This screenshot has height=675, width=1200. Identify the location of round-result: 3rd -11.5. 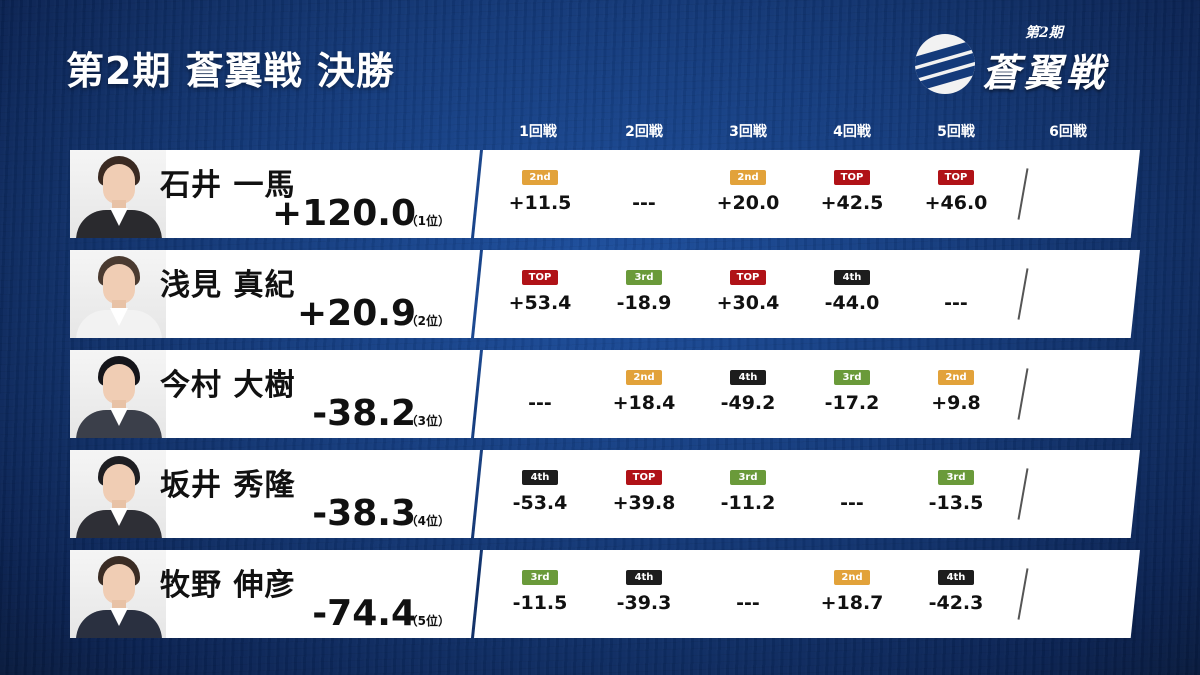
(540, 594).